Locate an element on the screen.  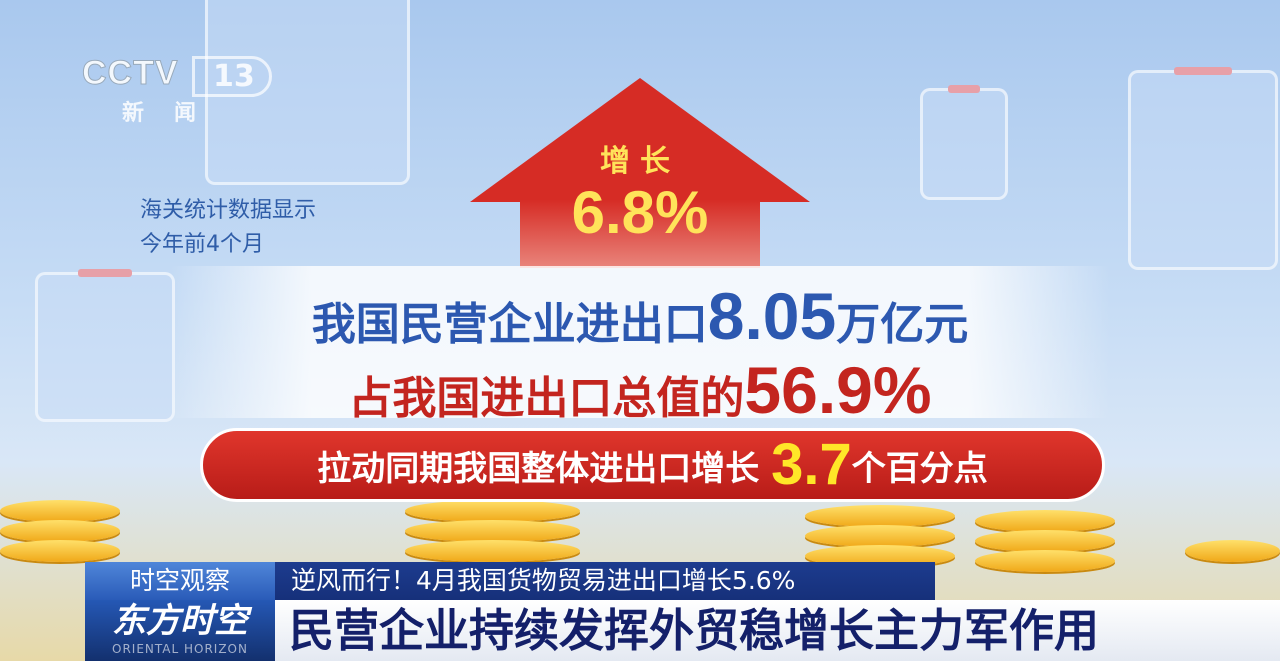
program-name: 东方时空 is located at coordinates (180, 621).